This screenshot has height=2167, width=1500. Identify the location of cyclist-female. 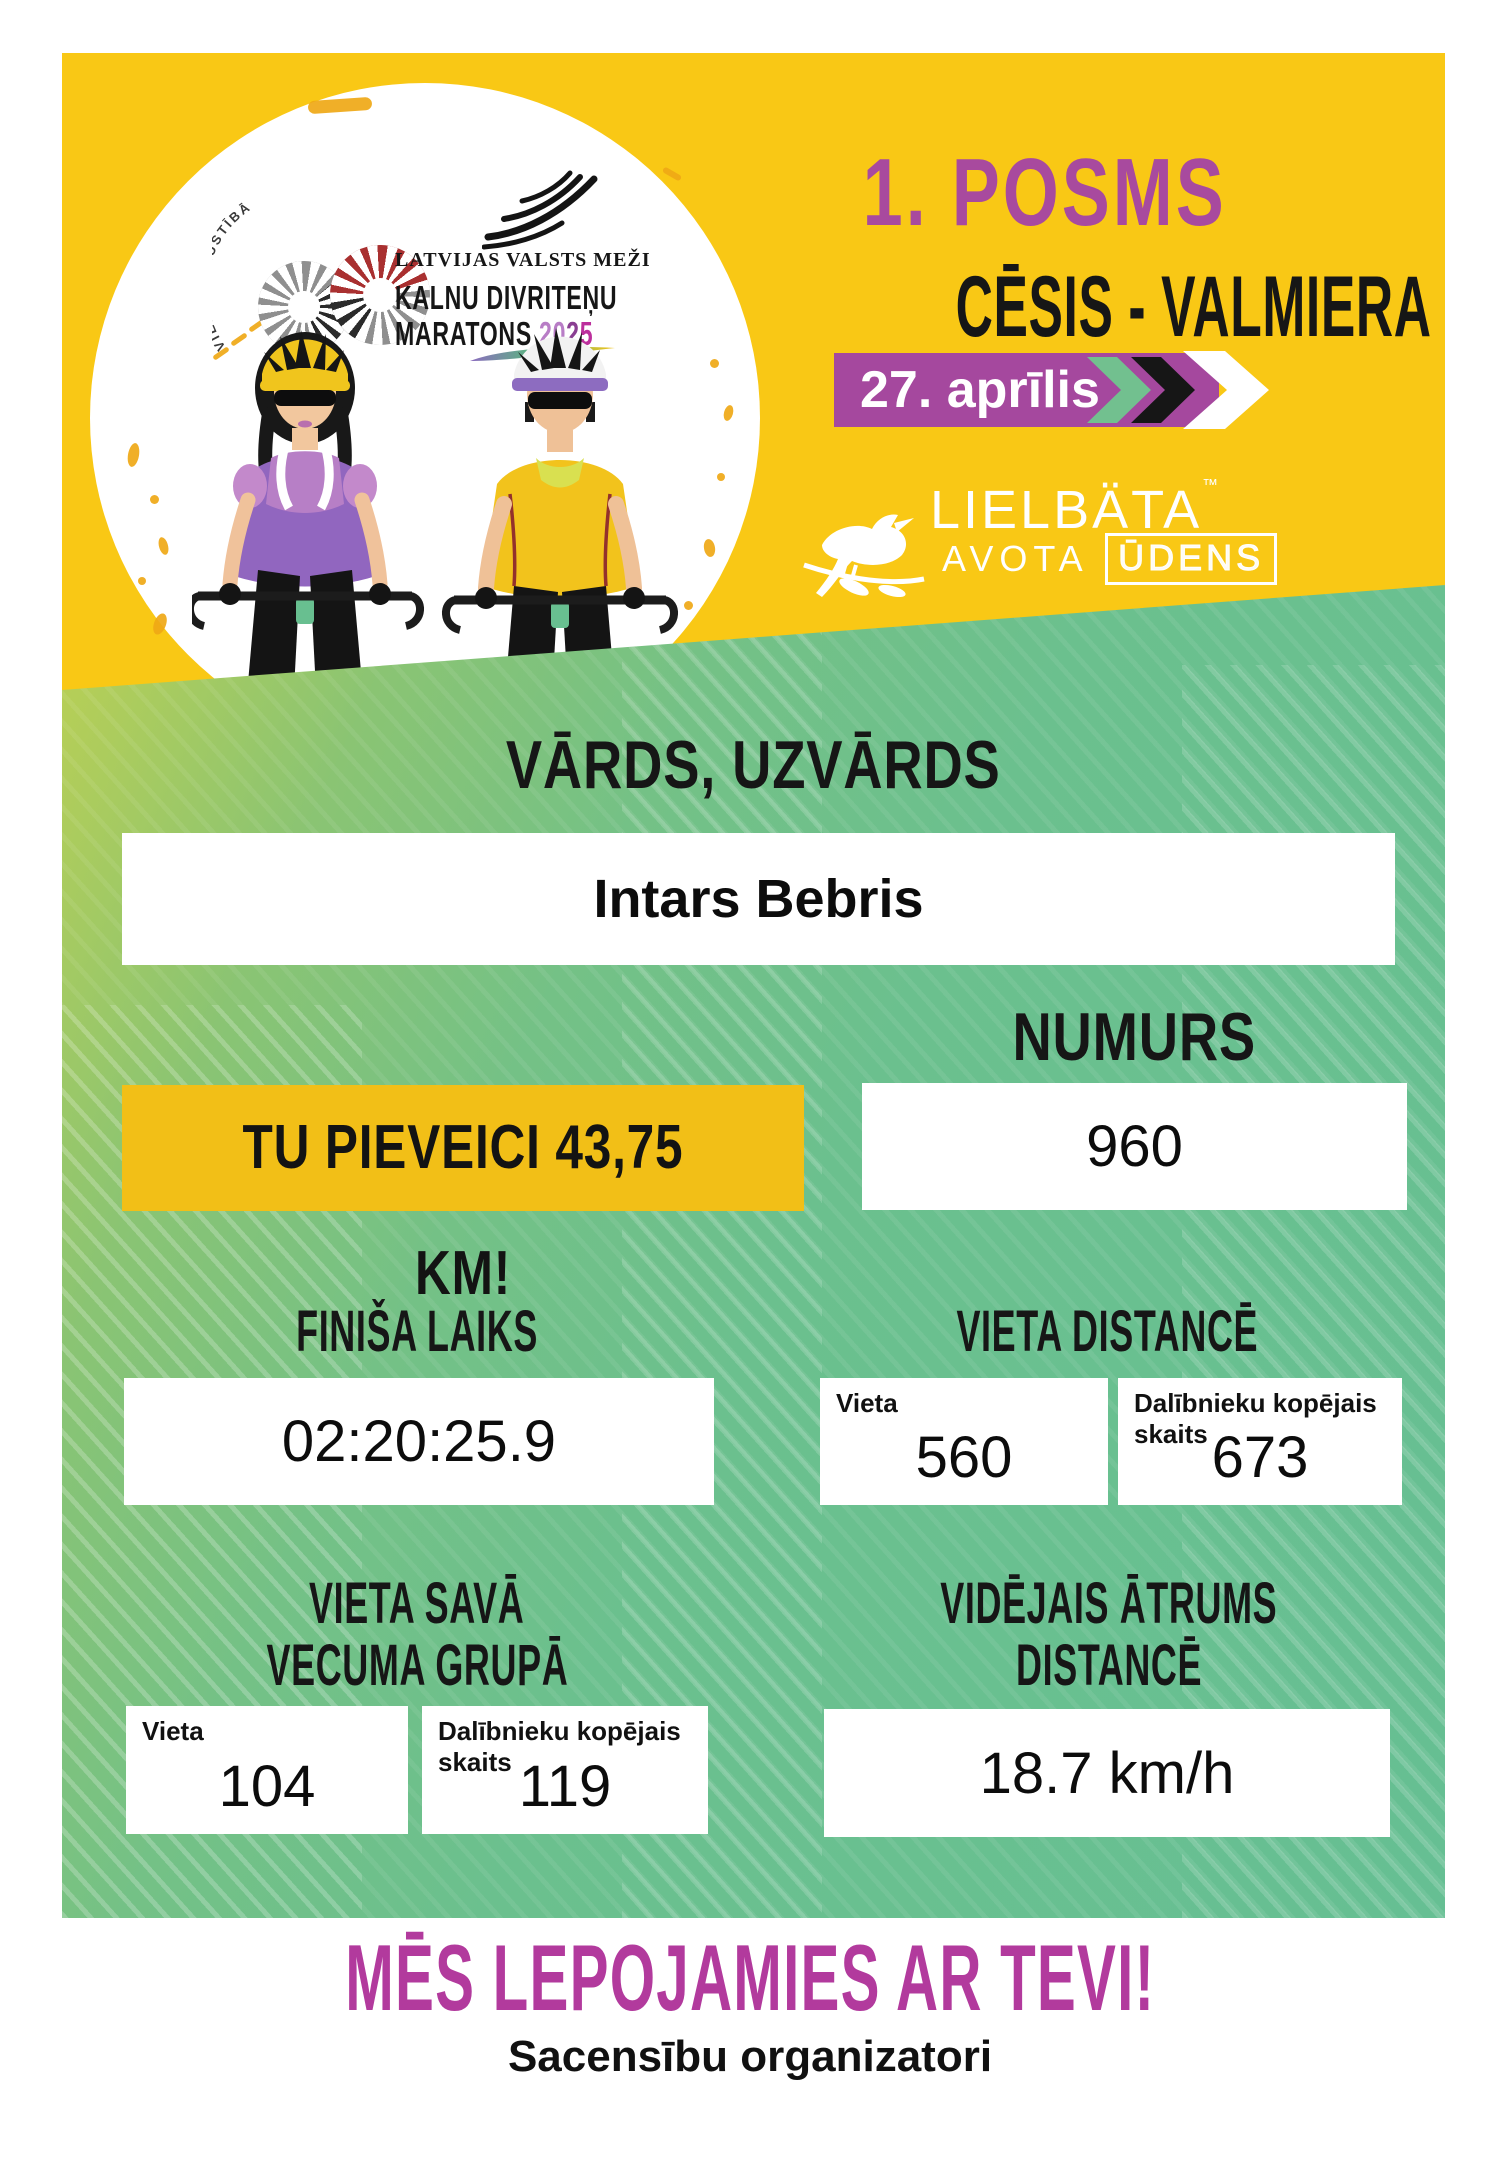
(308, 529).